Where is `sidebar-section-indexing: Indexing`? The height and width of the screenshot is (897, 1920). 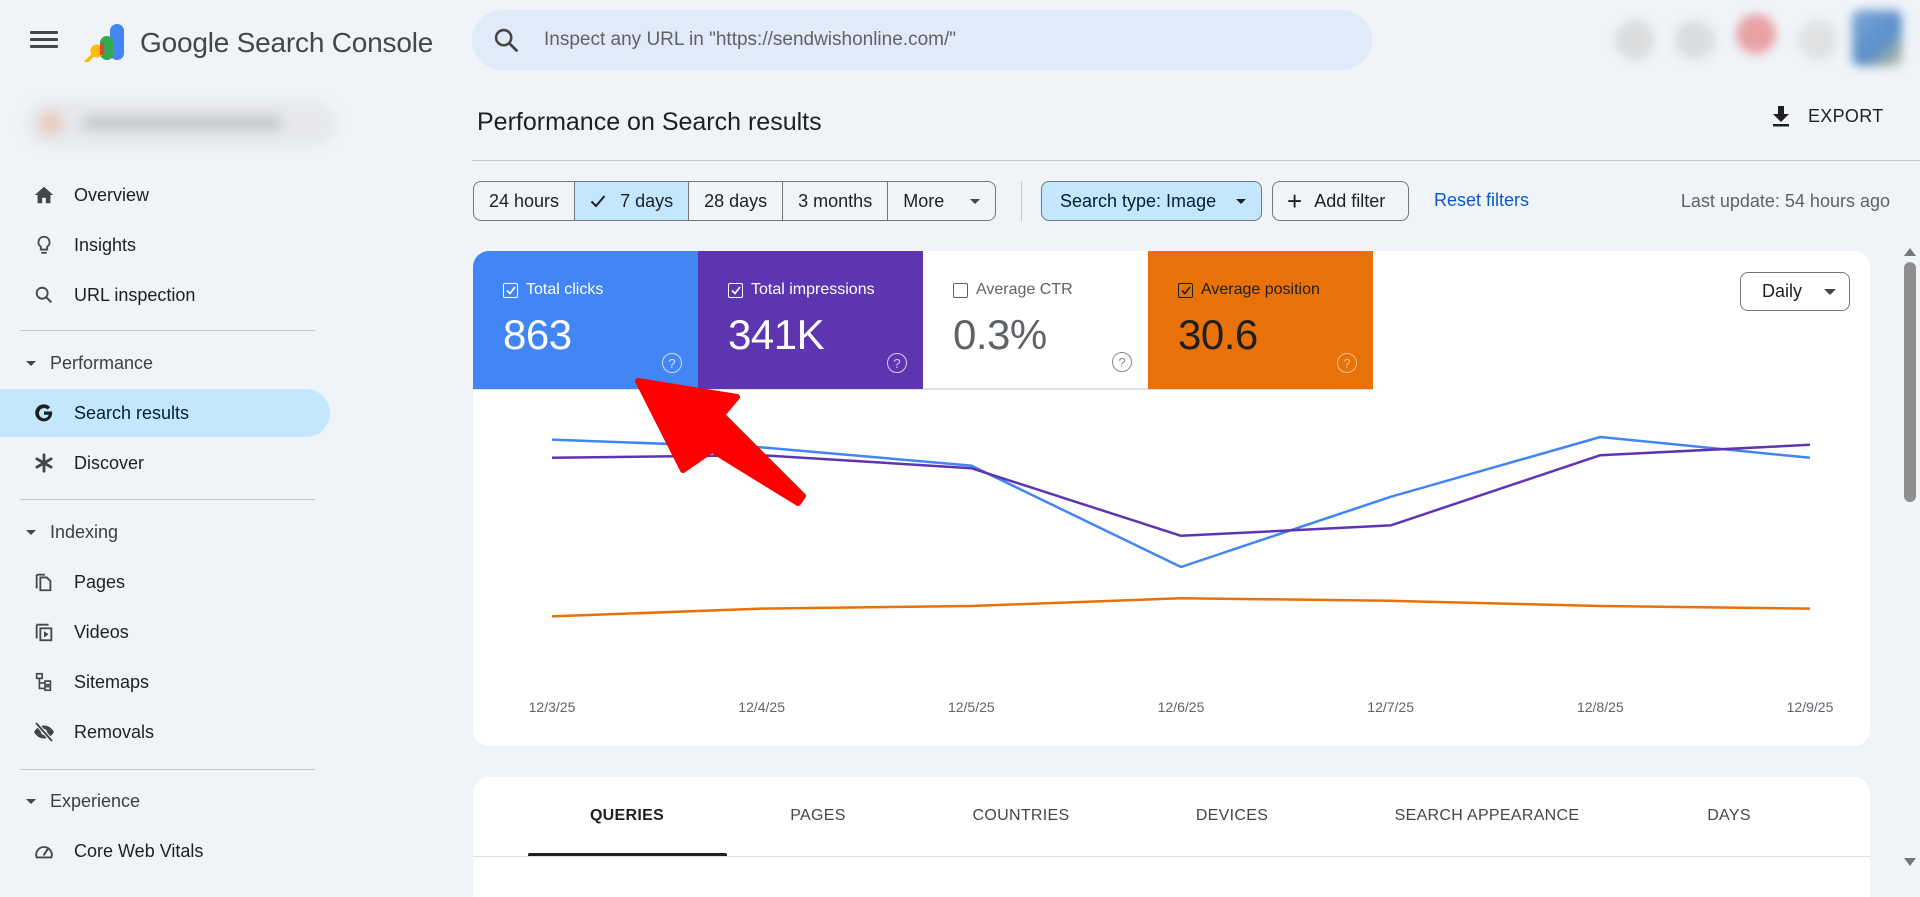 sidebar-section-indexing: Indexing is located at coordinates (165, 532).